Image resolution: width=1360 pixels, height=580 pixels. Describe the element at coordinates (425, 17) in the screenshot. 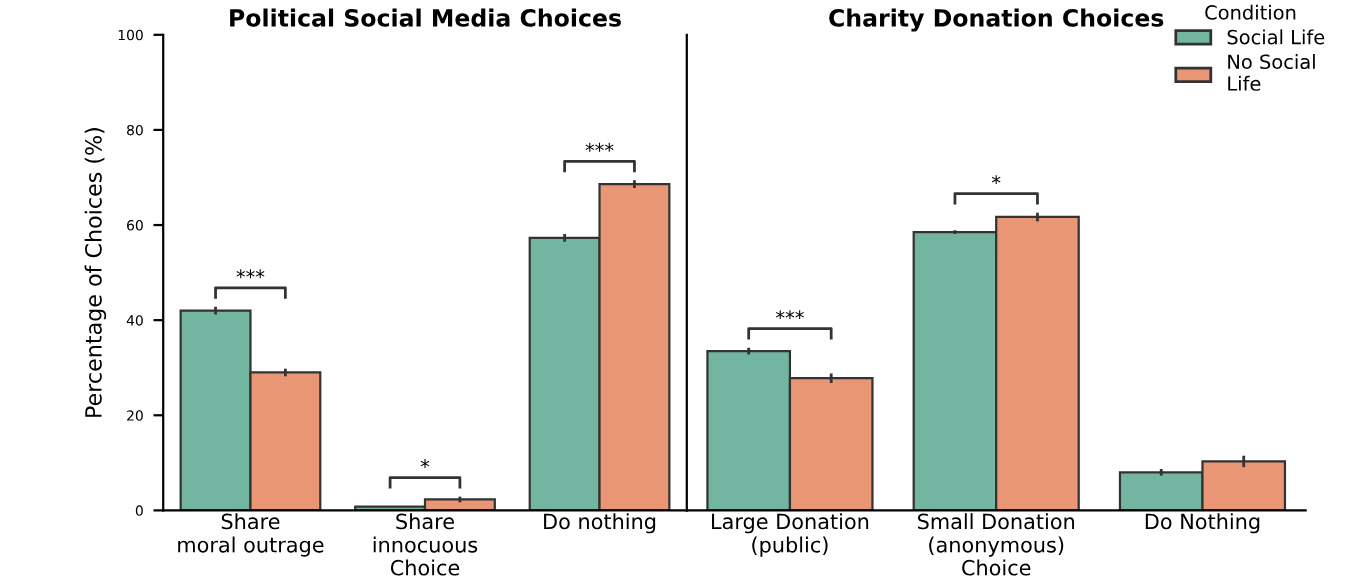

I see `chart-title: Political Social Media Choices` at that location.